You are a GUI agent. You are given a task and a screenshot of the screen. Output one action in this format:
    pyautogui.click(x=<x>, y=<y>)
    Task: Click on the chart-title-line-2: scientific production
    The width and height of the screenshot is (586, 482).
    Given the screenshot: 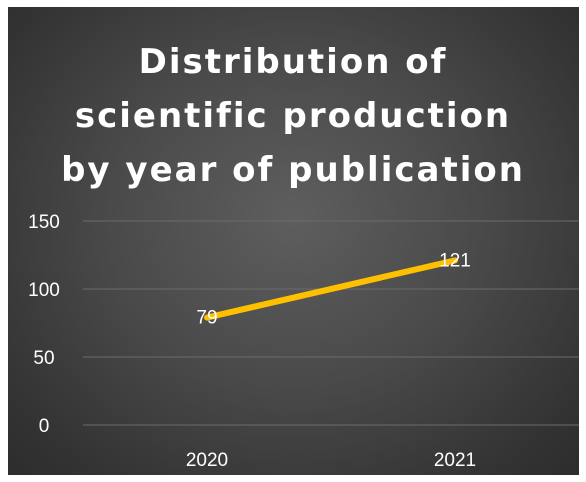 What is the action you would take?
    pyautogui.click(x=293, y=116)
    